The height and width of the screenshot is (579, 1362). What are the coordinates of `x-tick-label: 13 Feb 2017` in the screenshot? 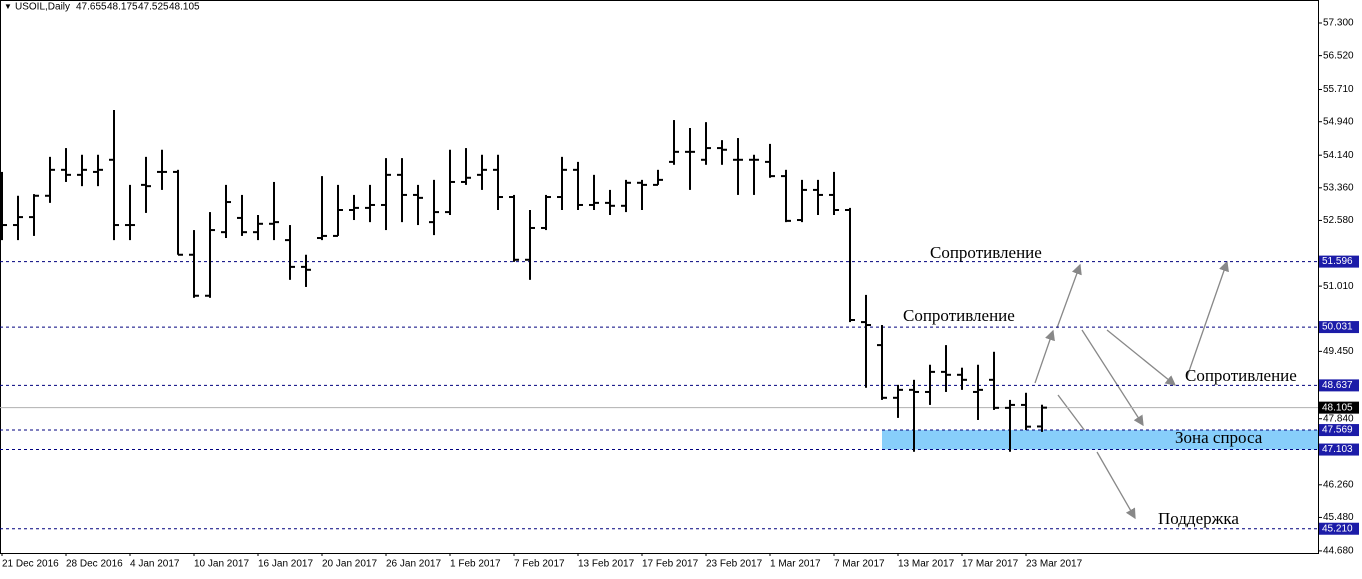 It's located at (606, 564).